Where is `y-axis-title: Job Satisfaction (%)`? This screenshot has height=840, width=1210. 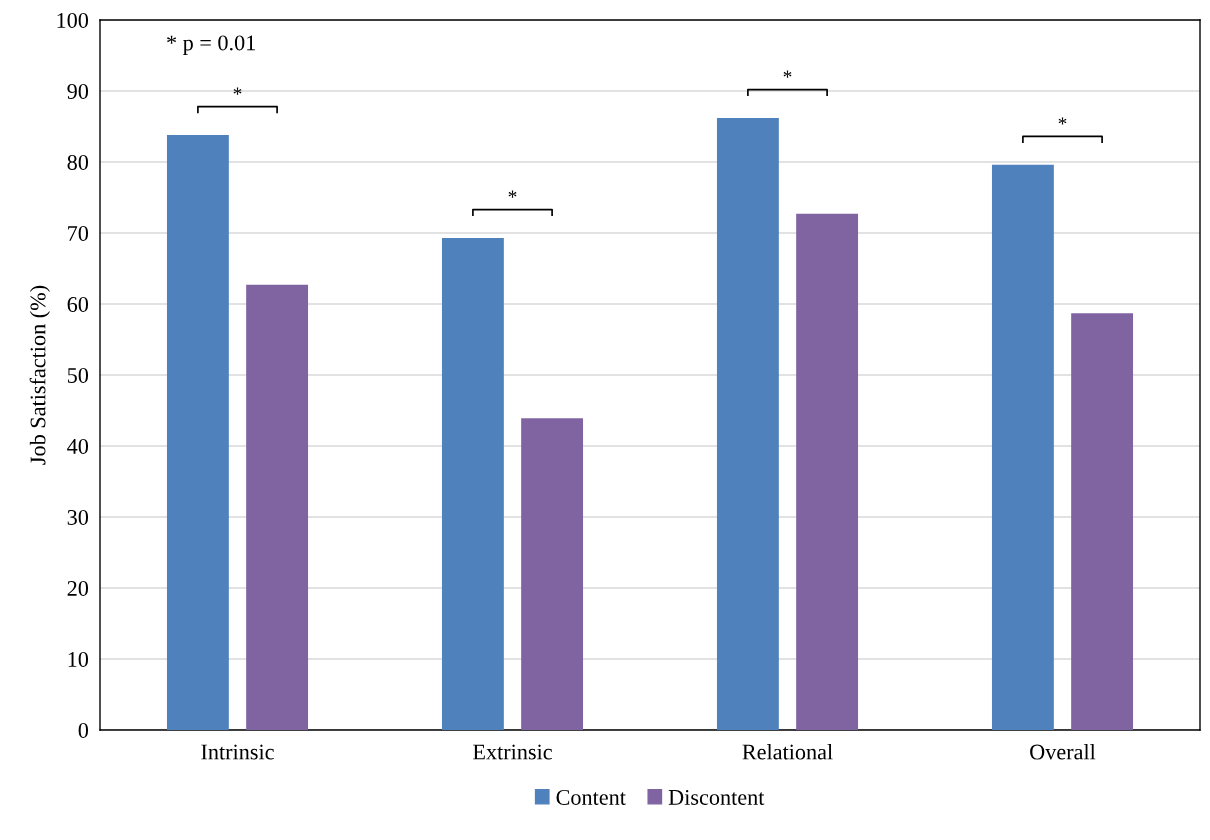 y-axis-title: Job Satisfaction (%) is located at coordinates (39, 375).